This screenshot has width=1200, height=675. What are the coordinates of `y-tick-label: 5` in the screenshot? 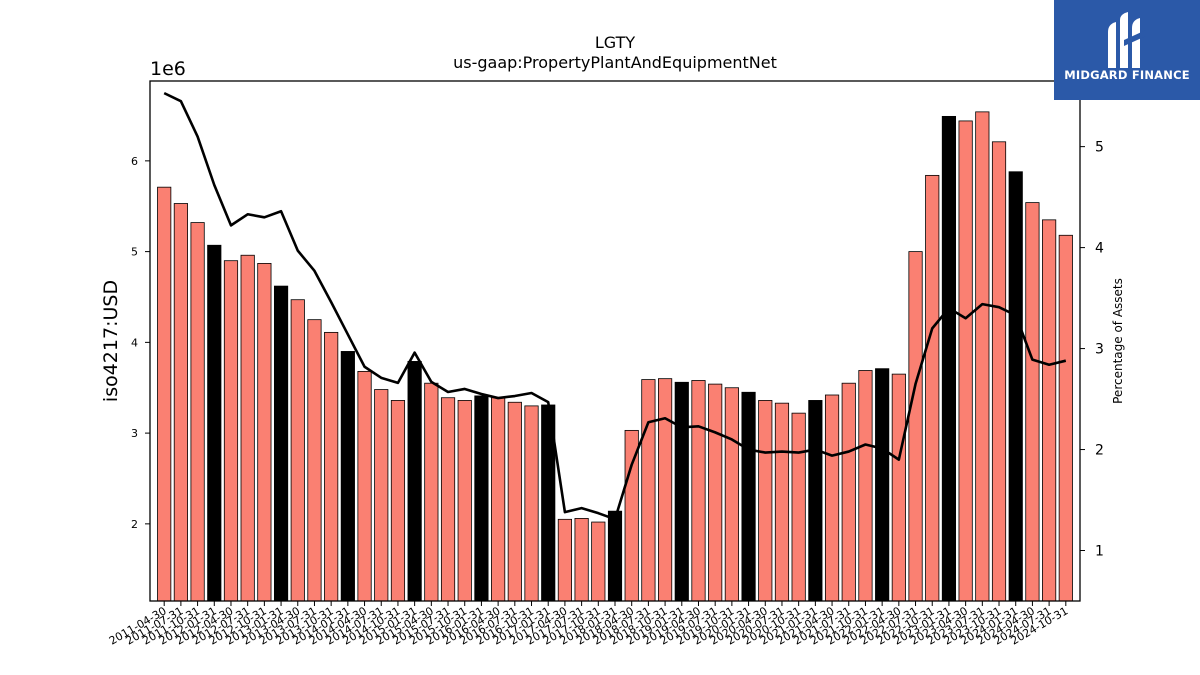 It's located at (134, 252).